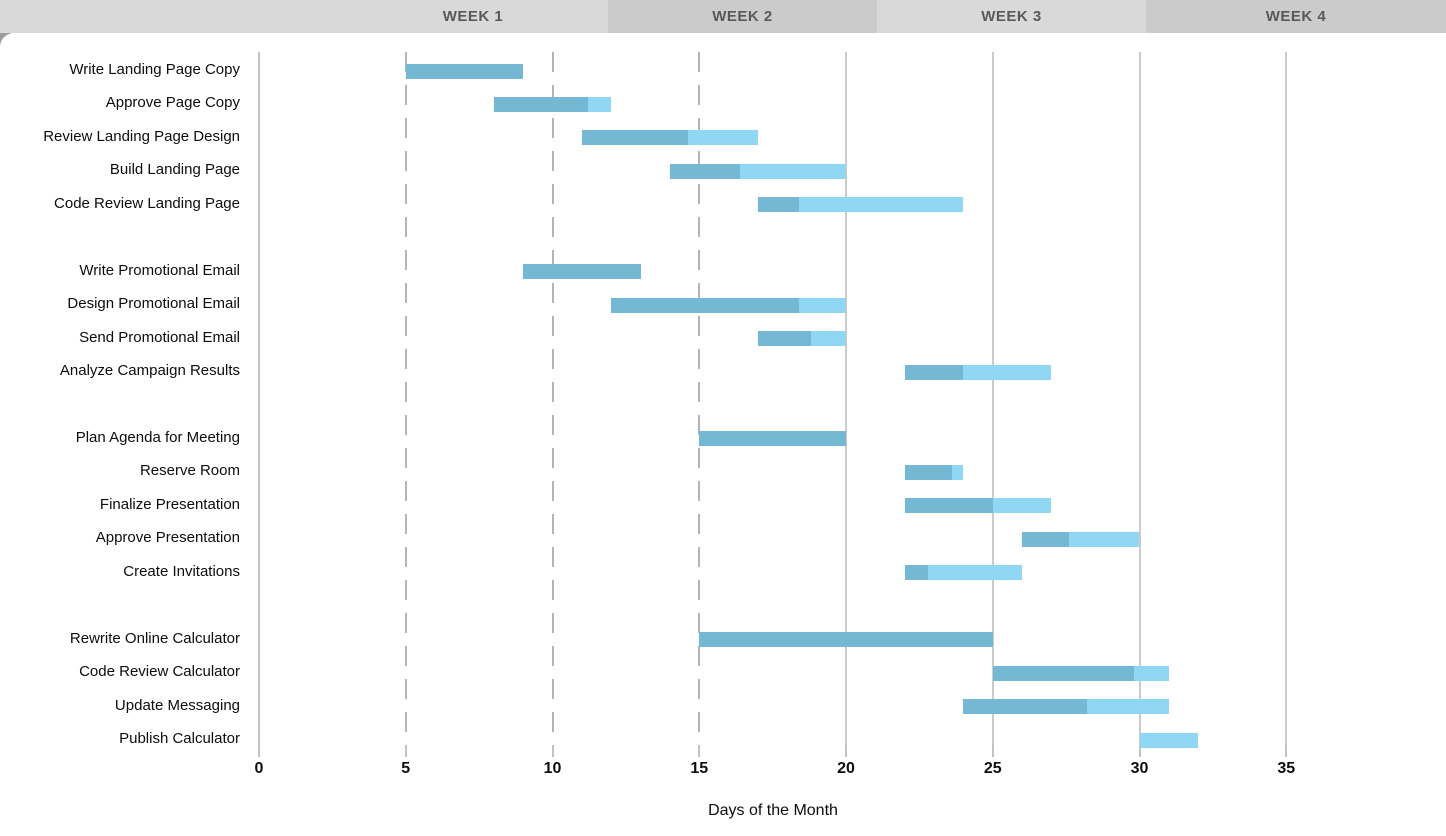 The height and width of the screenshot is (836, 1446). What do you see at coordinates (473, 16) in the screenshot?
I see `week-label: WEEK 1` at bounding box center [473, 16].